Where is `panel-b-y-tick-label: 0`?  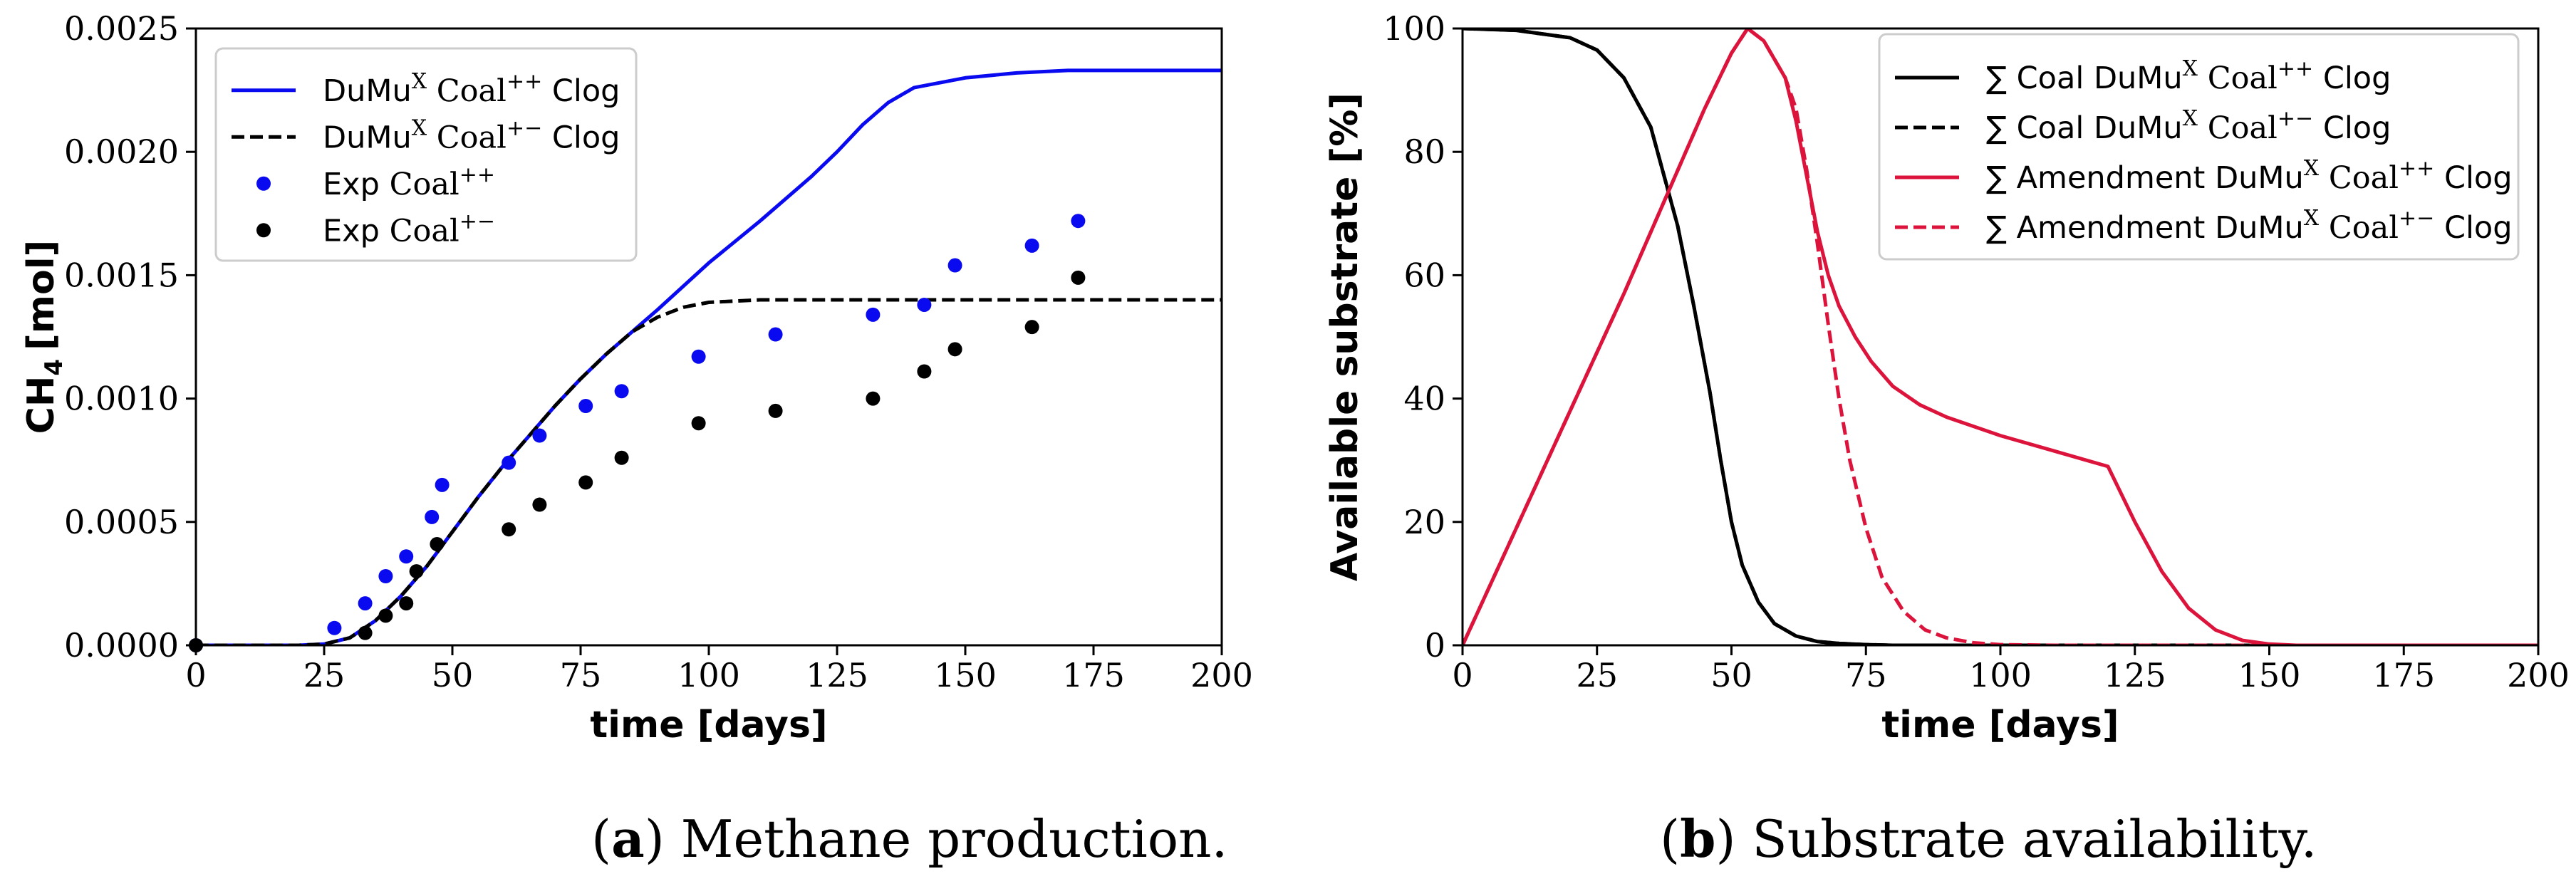 panel-b-y-tick-label: 0 is located at coordinates (1435, 645).